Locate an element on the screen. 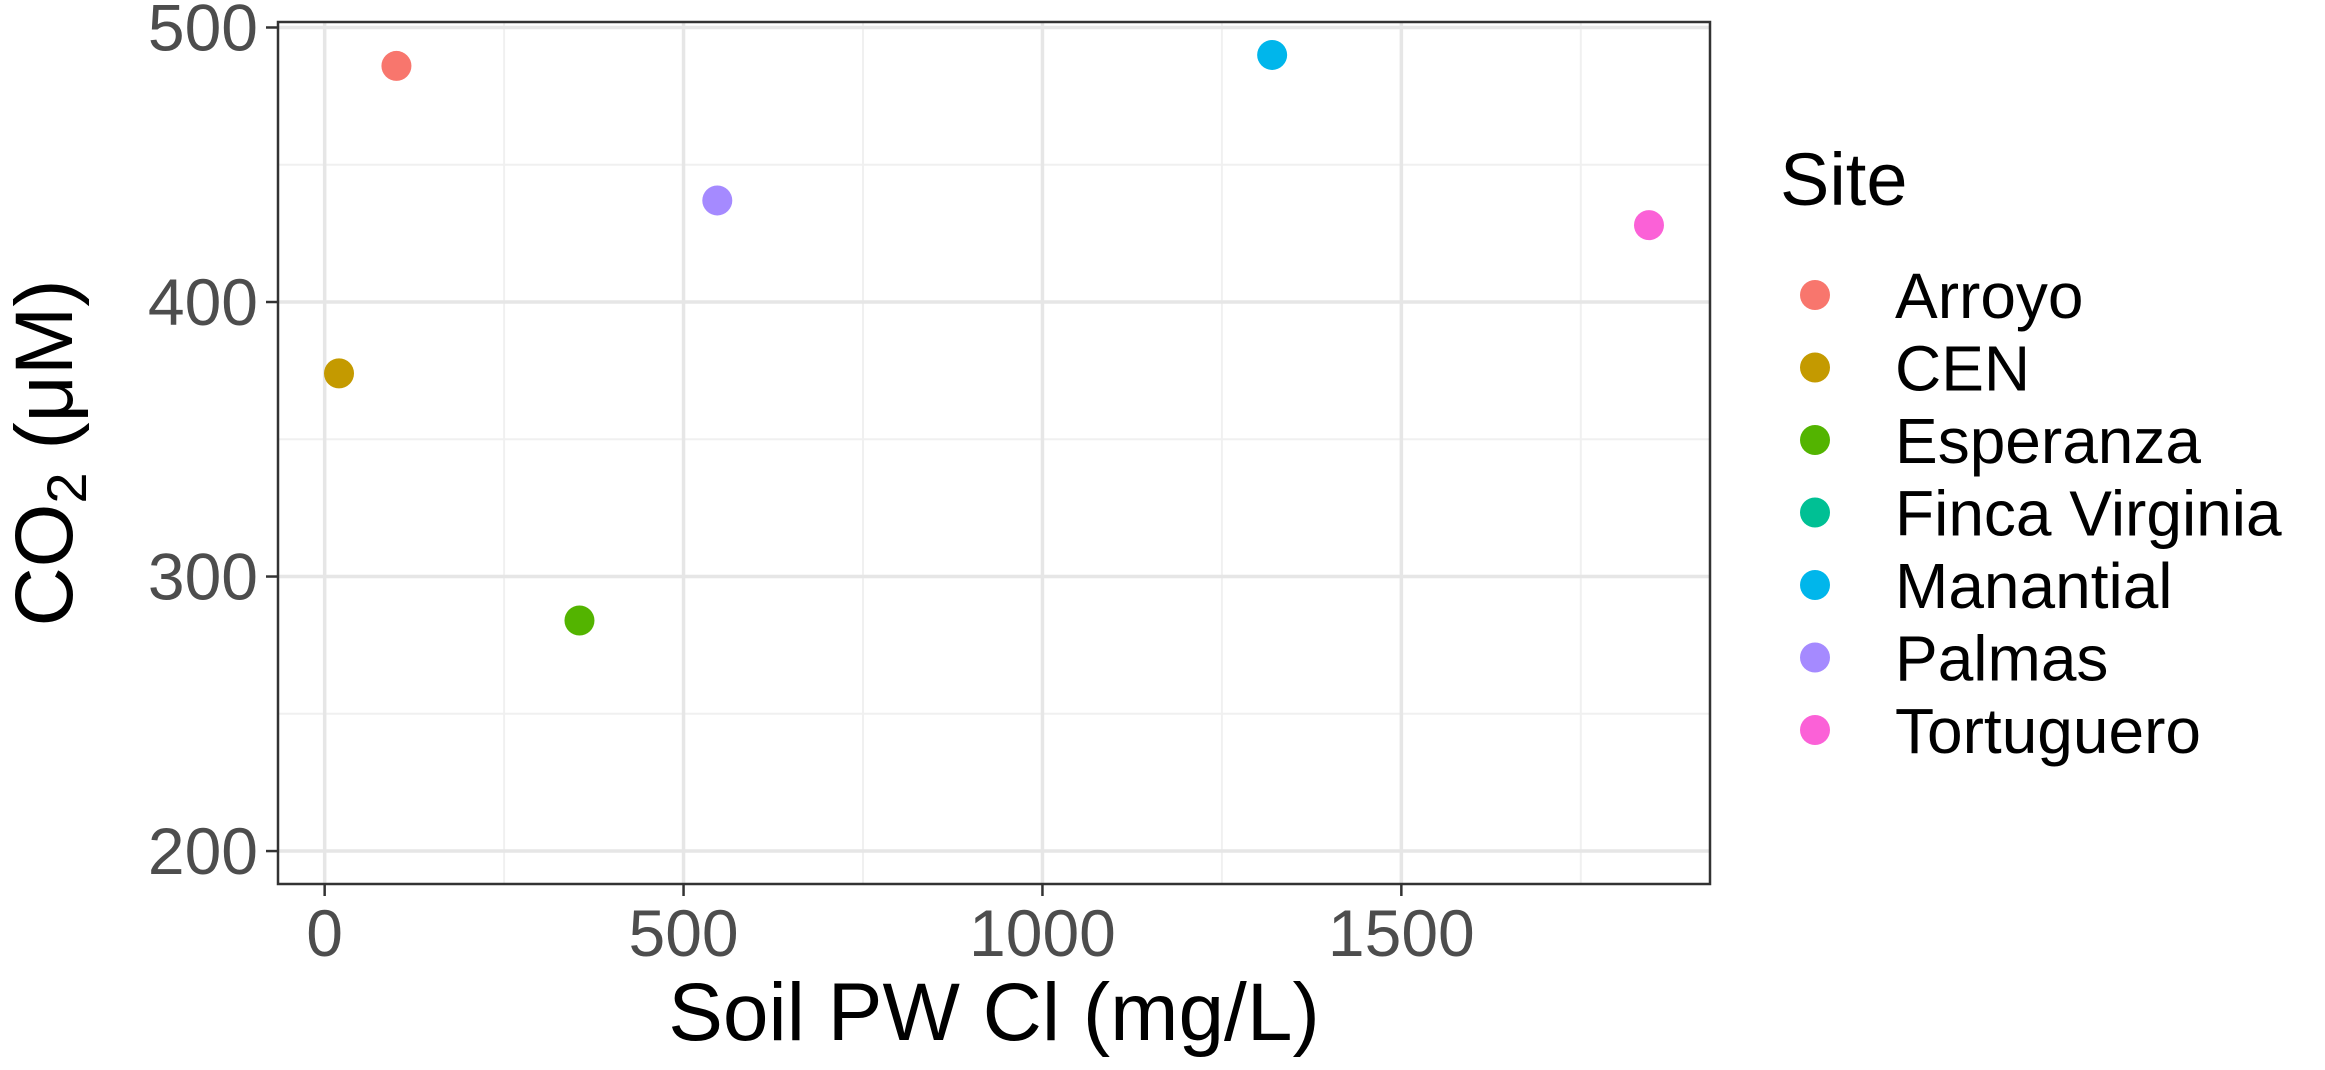 The image size is (2325, 1070). data-point-palmas is located at coordinates (717, 200).